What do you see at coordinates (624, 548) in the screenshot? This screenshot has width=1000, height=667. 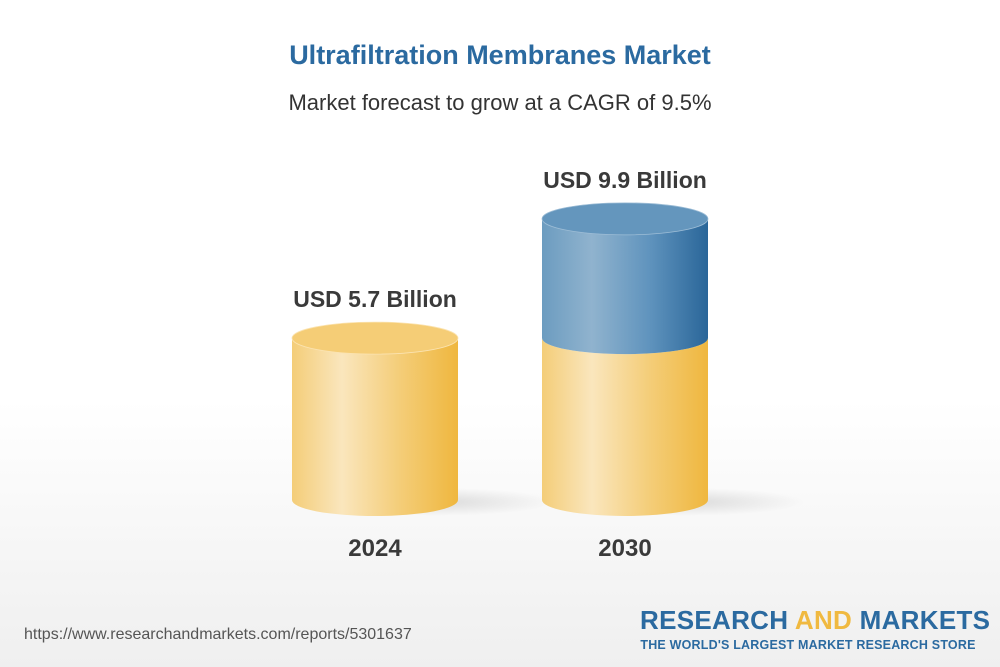 I see `category-label: 2030` at bounding box center [624, 548].